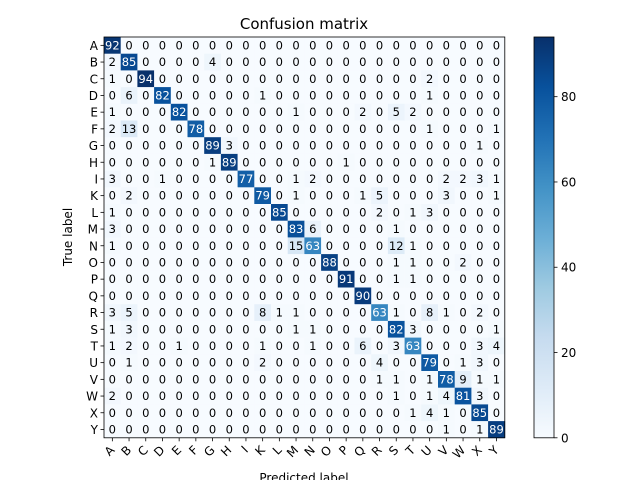 The width and height of the screenshot is (640, 480). Describe the element at coordinates (143, 451) in the screenshot. I see `x-tick-label: C` at that location.